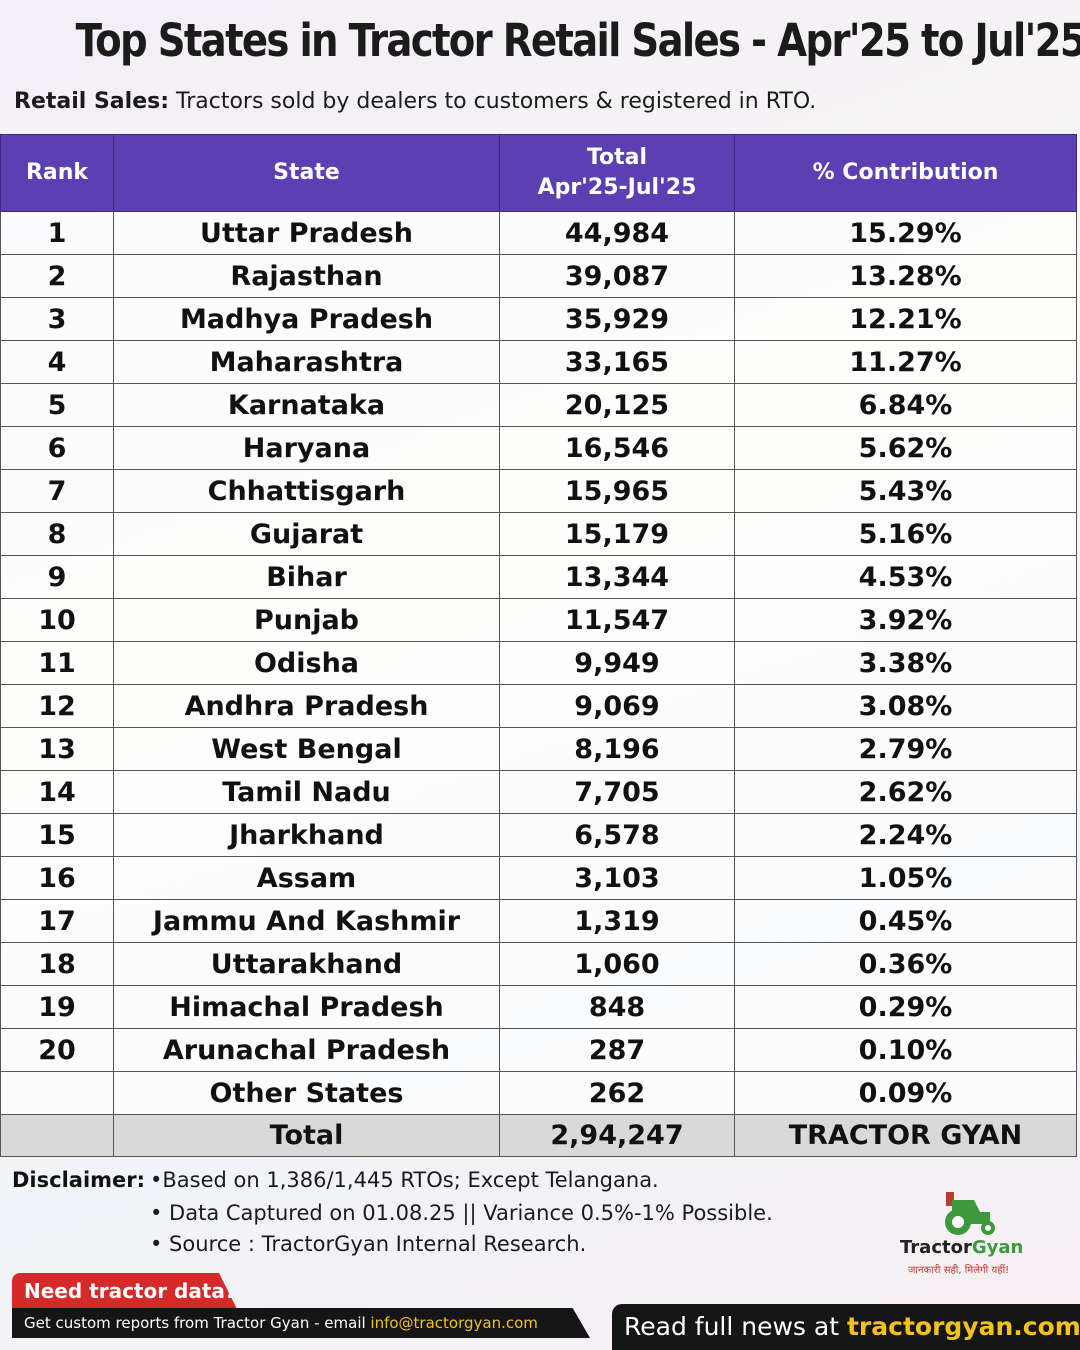 This screenshot has width=1080, height=1350. I want to click on table-row: 10 Punjab 11,547 3.92%, so click(538, 620).